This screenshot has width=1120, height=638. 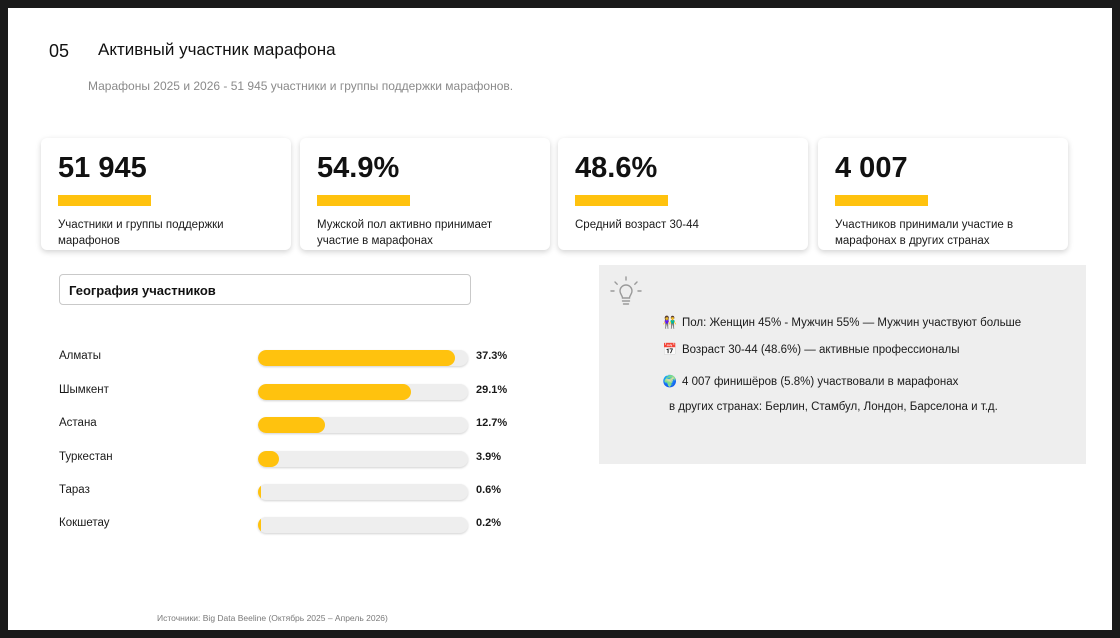 I want to click on city-label: Кокшетау, so click(x=84, y=523).